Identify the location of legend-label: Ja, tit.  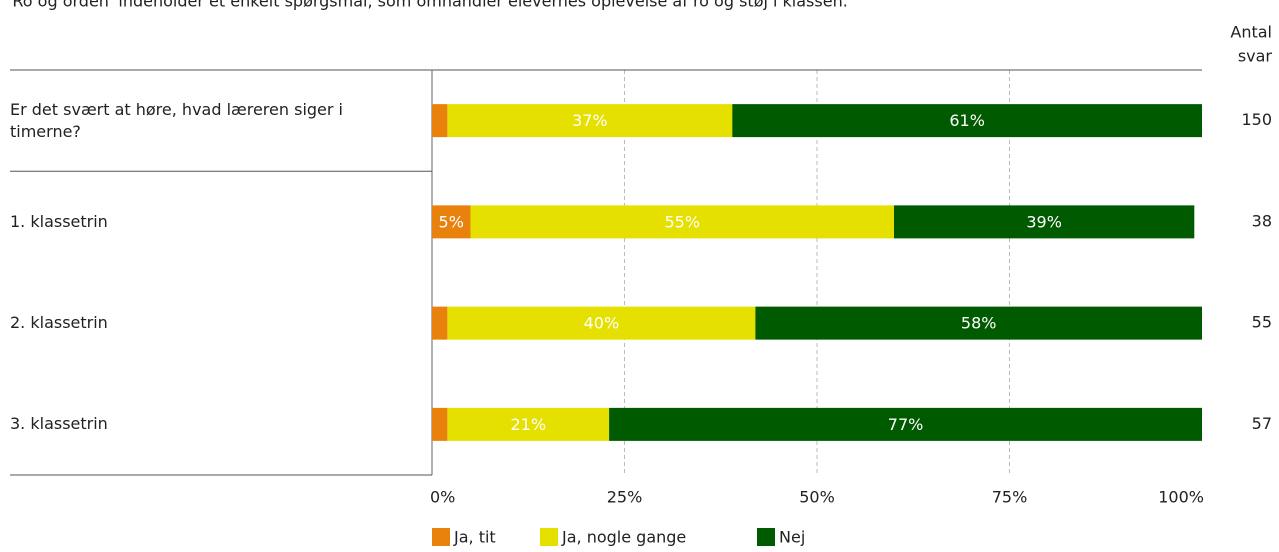
(474, 537).